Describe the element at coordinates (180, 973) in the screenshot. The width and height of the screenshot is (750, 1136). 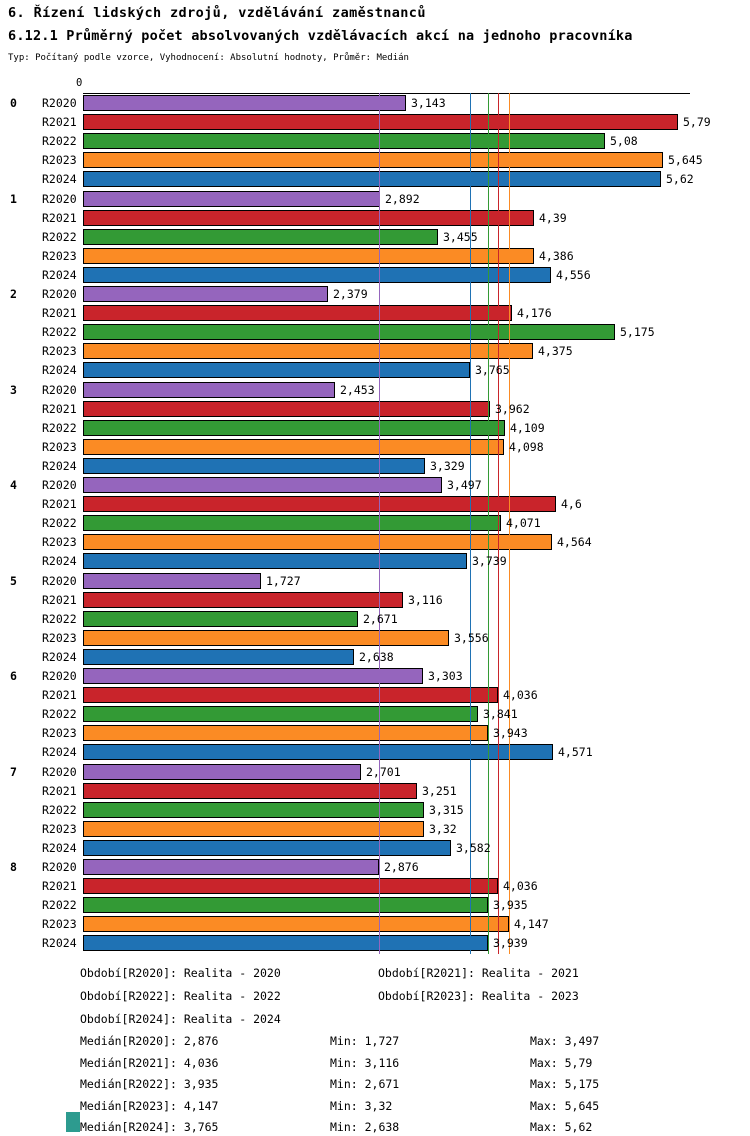
I see `legend-item: Období[R2020]: Realita - 2020` at that location.